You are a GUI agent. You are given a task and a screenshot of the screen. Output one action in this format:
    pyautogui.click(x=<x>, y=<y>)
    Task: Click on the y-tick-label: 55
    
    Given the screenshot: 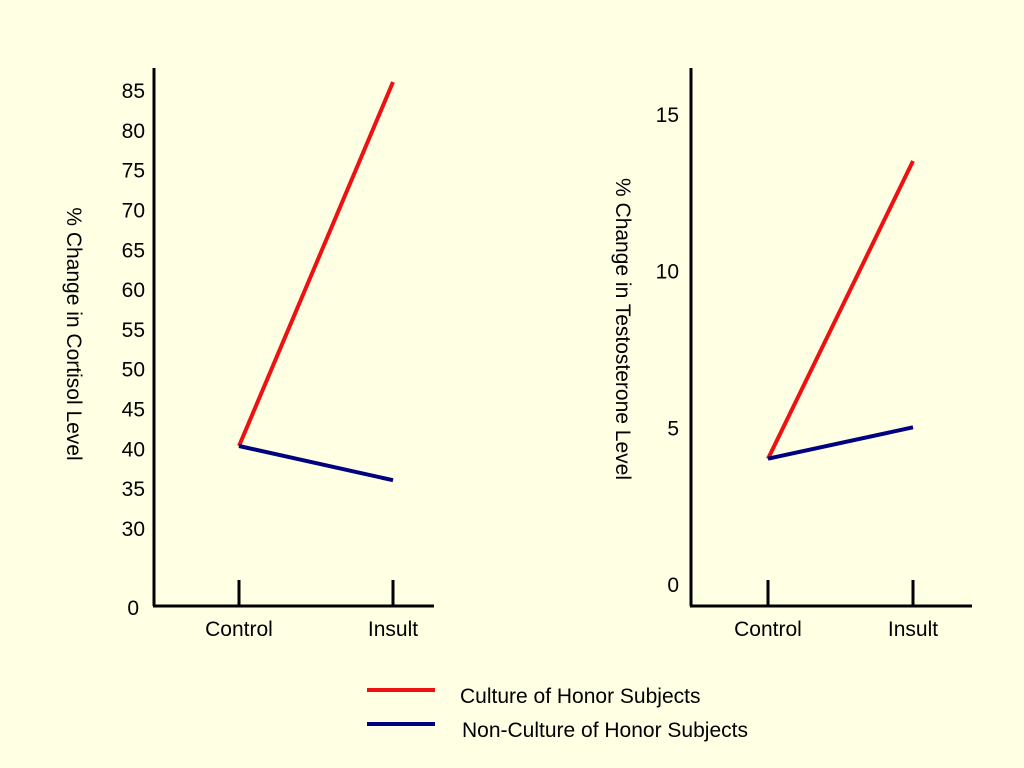 What is the action you would take?
    pyautogui.click(x=133, y=330)
    